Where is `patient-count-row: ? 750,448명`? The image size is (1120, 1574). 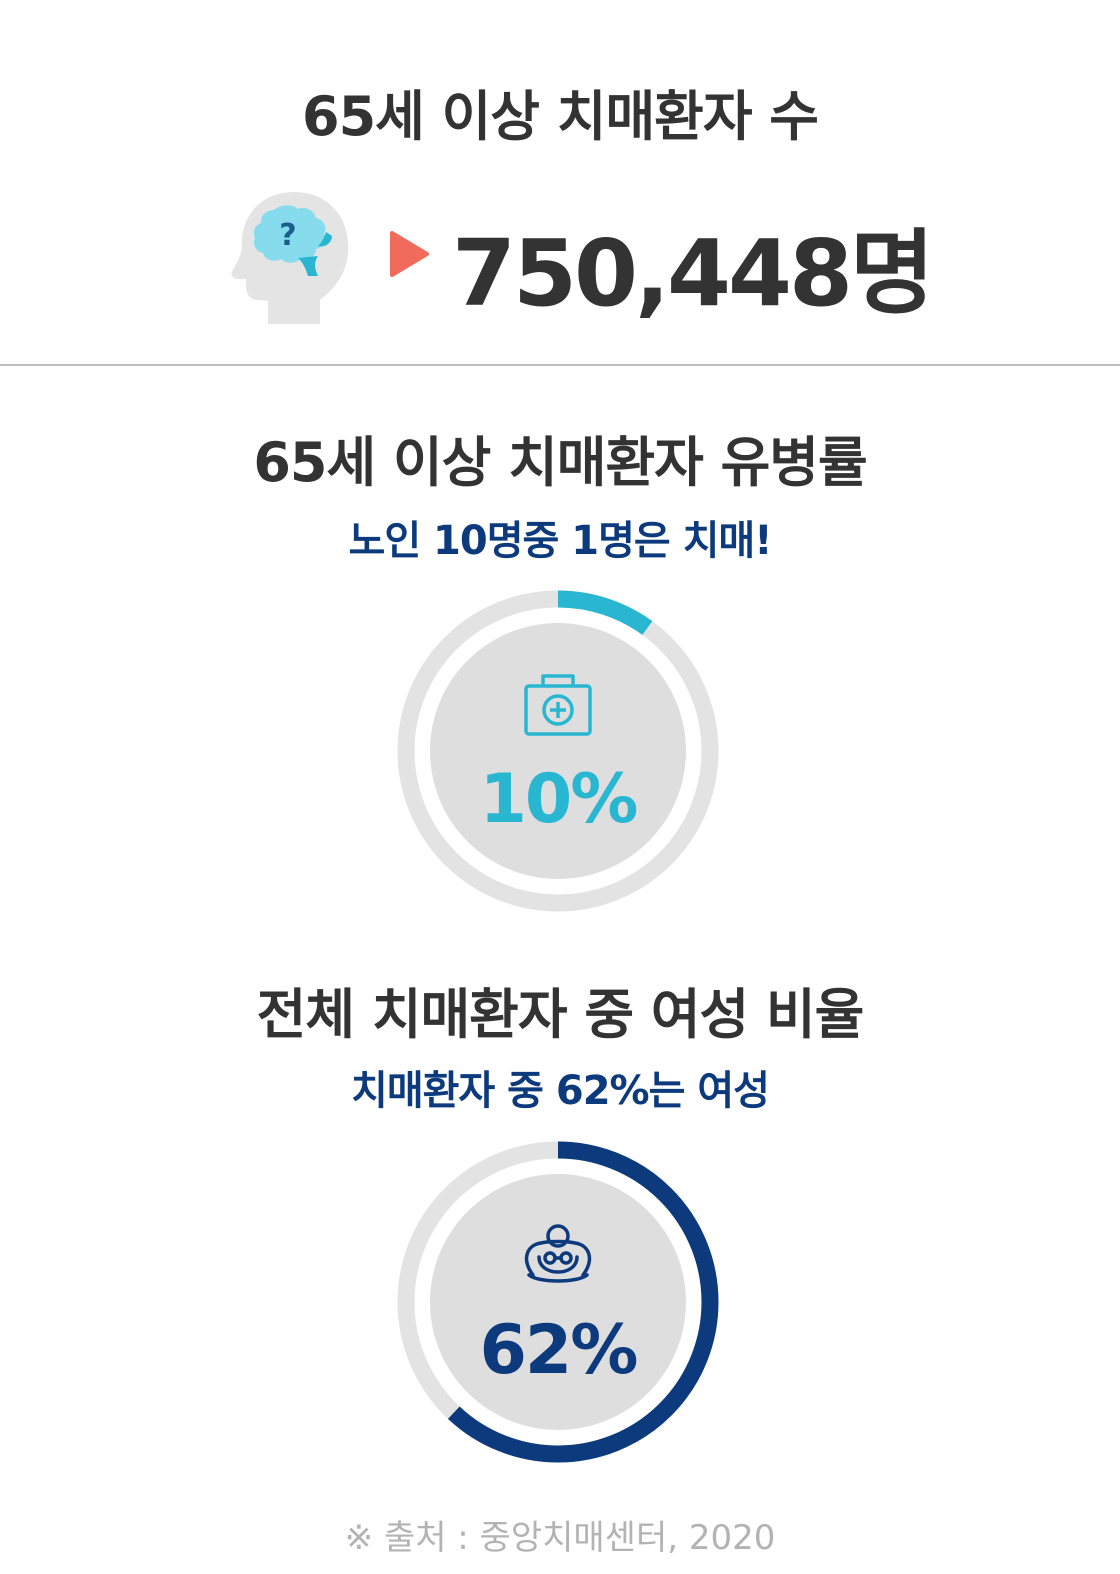
patient-count-row: ? 750,448명 is located at coordinates (560, 257).